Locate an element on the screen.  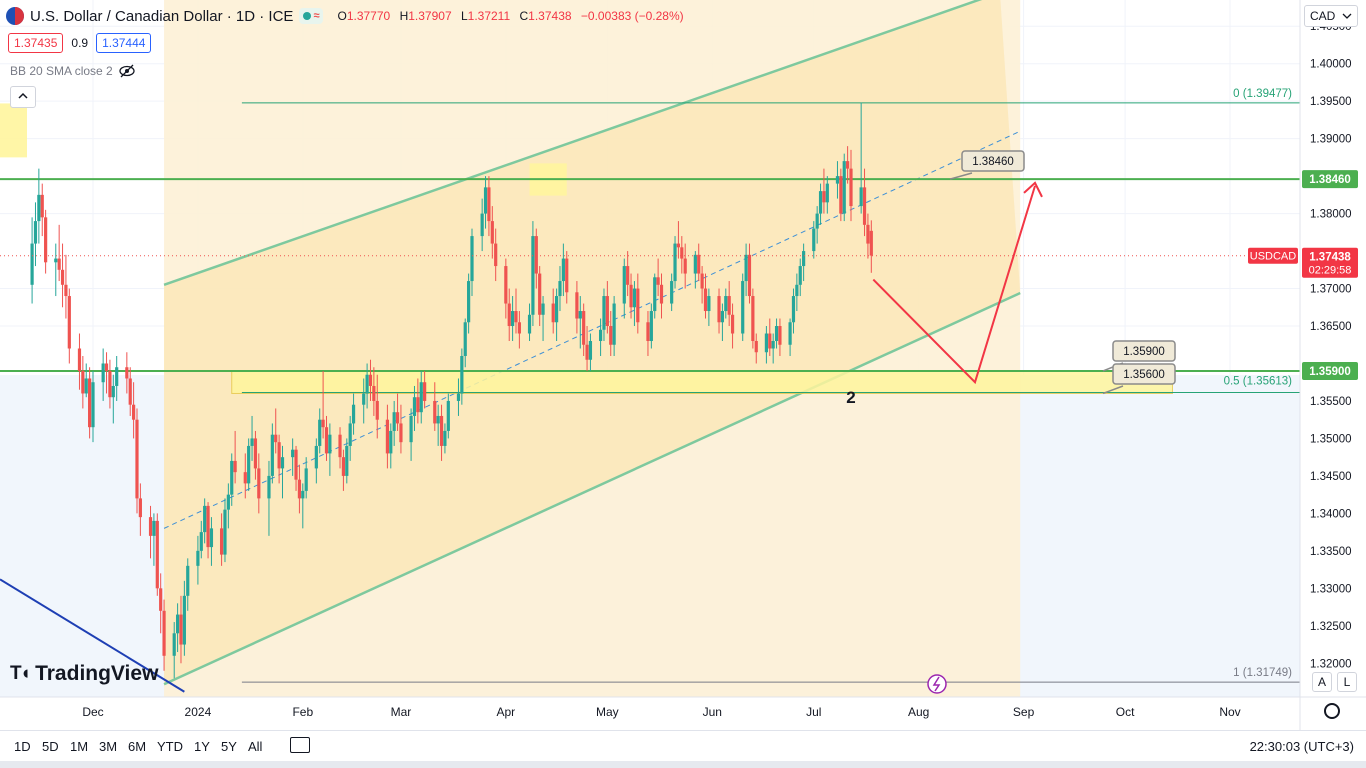
high-value: 1.37907 is located at coordinates (430, 16).